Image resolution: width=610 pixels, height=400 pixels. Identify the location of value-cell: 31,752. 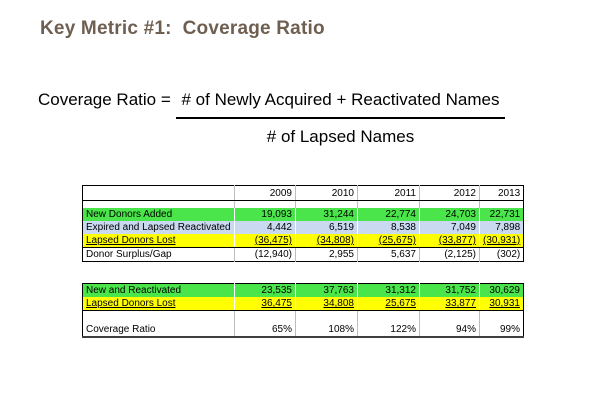
(449, 290).